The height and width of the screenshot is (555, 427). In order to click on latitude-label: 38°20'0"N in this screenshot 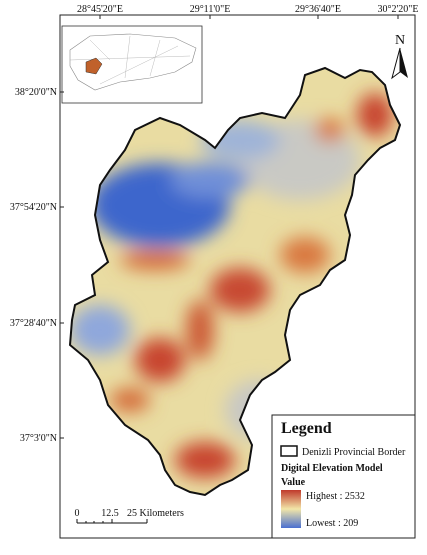, I will do `click(36, 92)`.